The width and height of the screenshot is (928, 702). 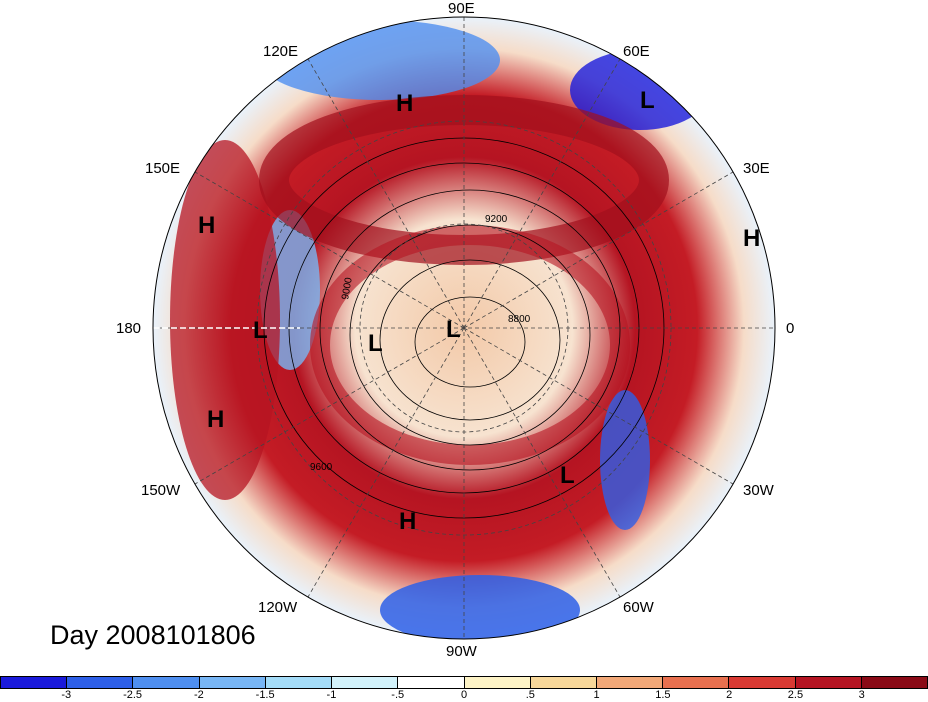 What do you see at coordinates (496, 219) in the screenshot?
I see `contour-label: 9200` at bounding box center [496, 219].